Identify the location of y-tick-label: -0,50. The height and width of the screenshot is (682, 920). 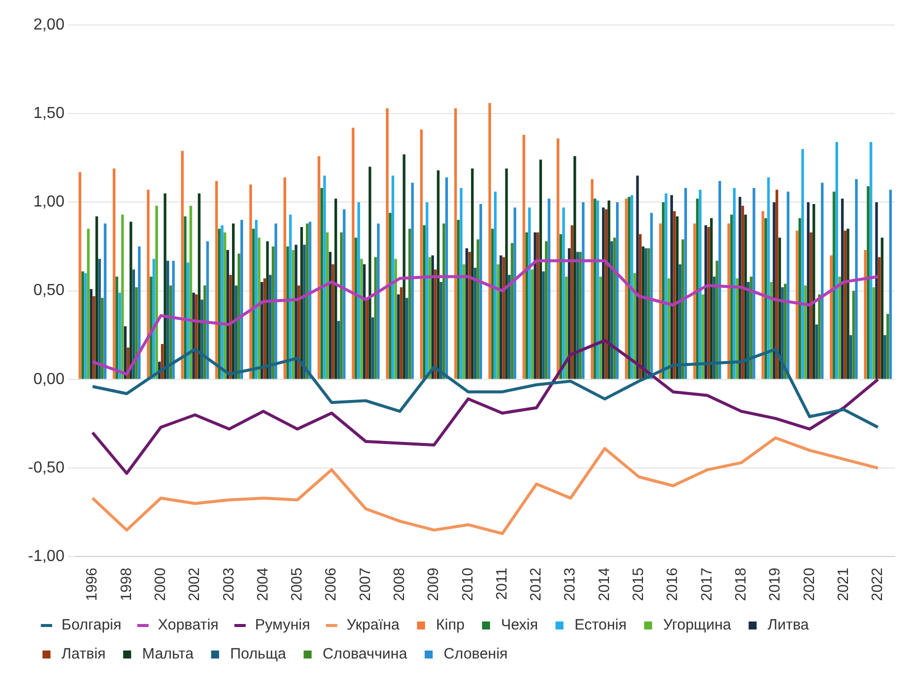
(46, 467).